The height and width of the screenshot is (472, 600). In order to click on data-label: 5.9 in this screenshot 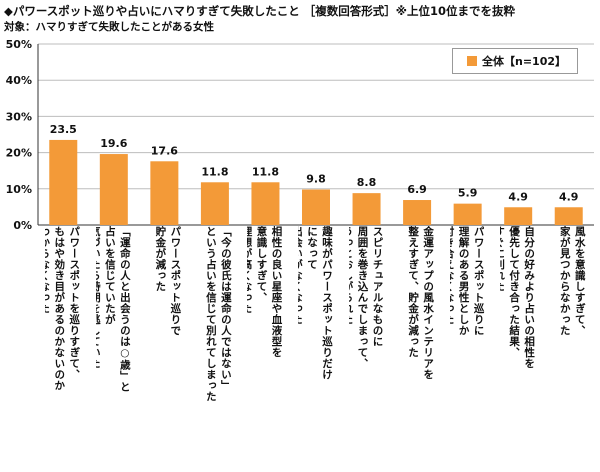, I will do `click(468, 193)`.